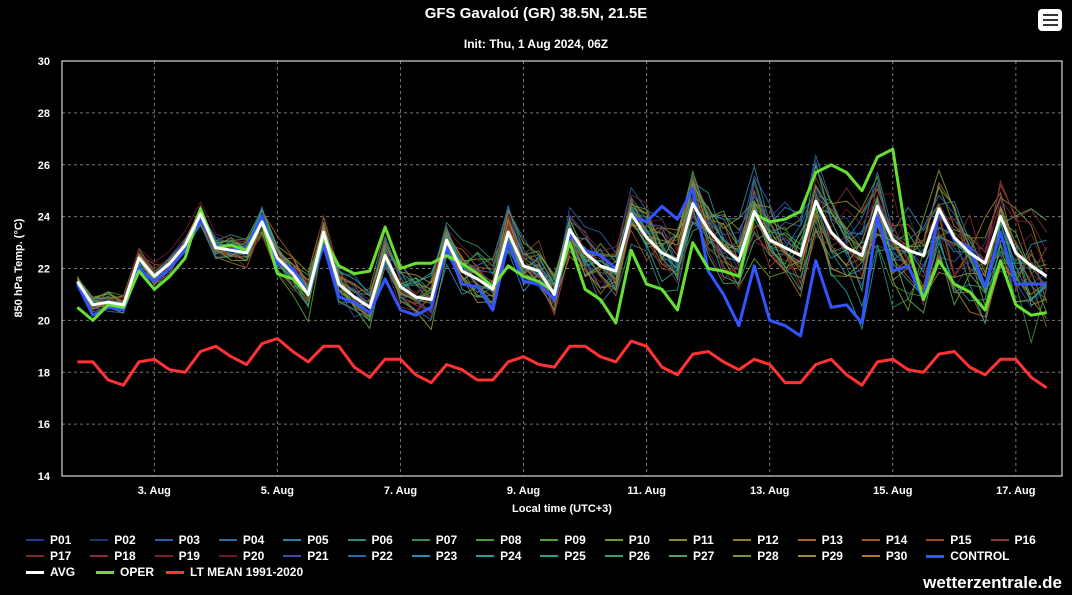 This screenshot has height=595, width=1072. What do you see at coordinates (1050, 20) in the screenshot?
I see `hamburger-menu-icon` at bounding box center [1050, 20].